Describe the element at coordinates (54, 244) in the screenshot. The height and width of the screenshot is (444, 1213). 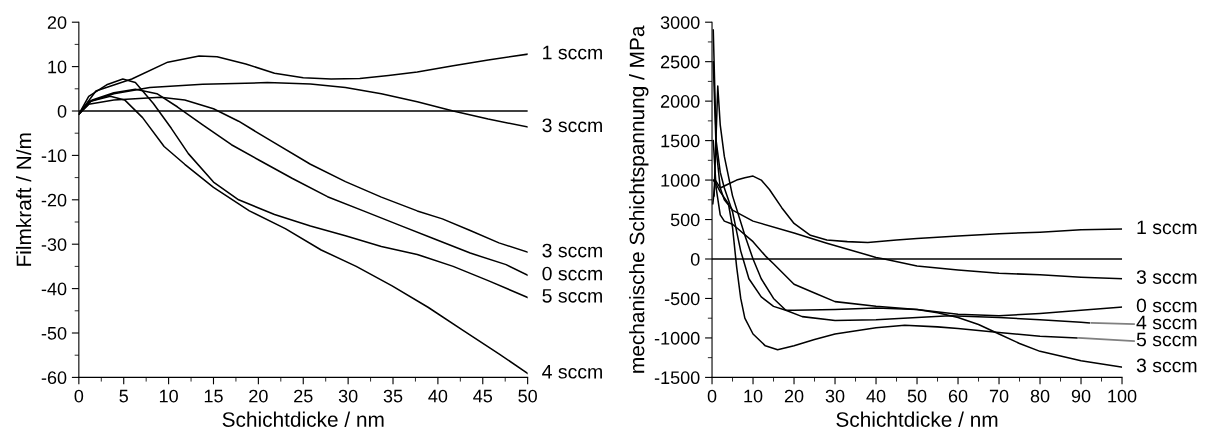
I see `y-tick-label: -30` at that location.